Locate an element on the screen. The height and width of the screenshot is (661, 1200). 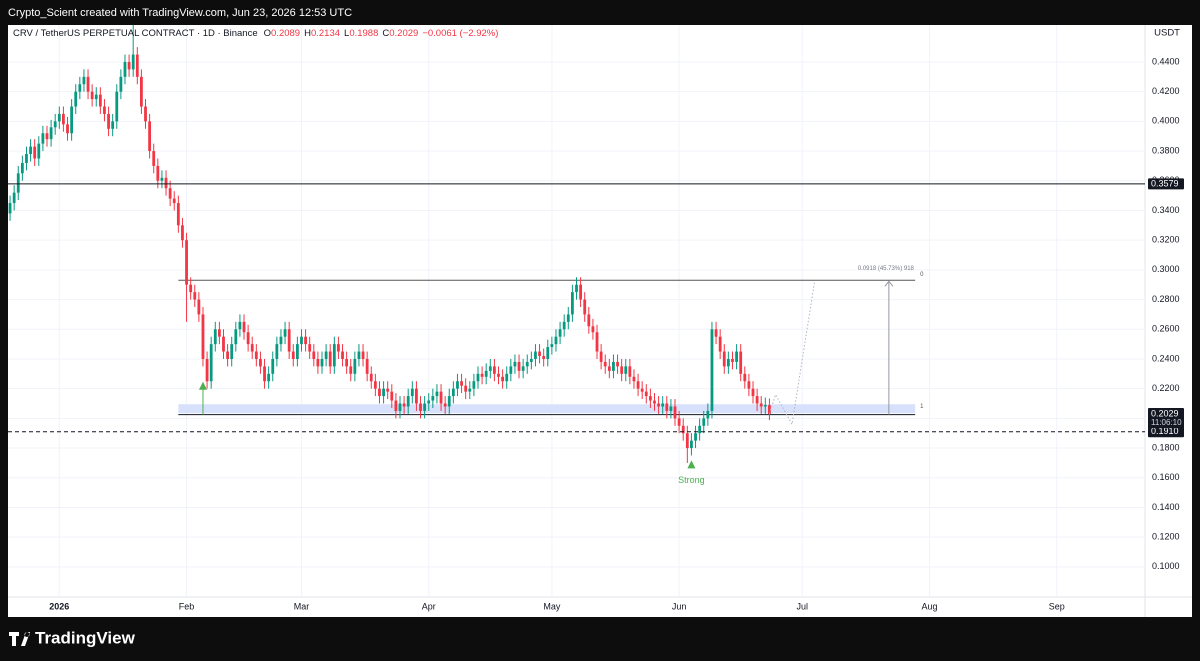
price-line-label: 0.1910 is located at coordinates (1165, 431).